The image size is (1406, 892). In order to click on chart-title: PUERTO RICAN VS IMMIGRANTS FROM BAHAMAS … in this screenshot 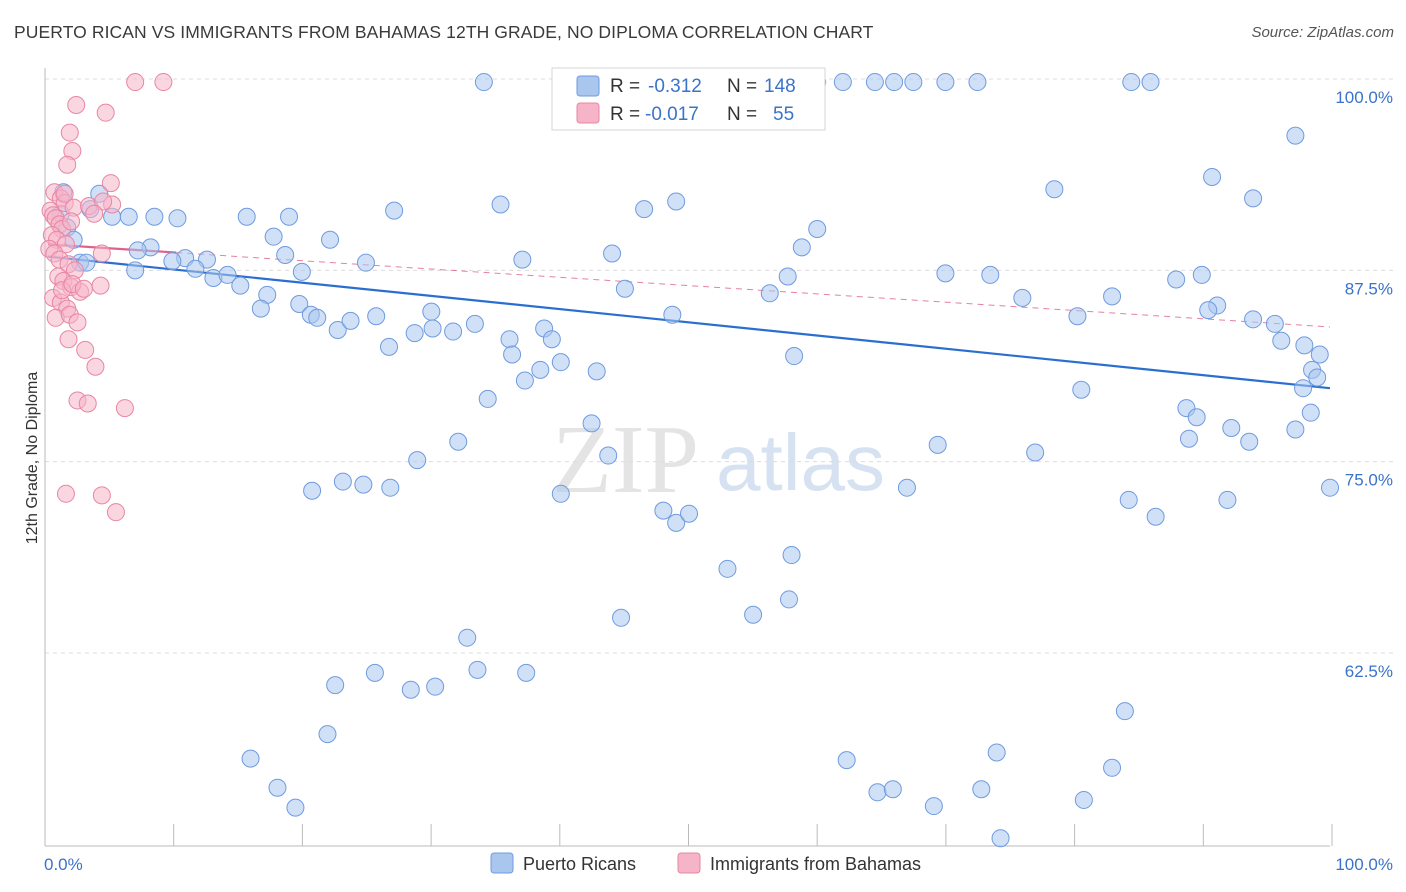, I will do `click(444, 32)`.